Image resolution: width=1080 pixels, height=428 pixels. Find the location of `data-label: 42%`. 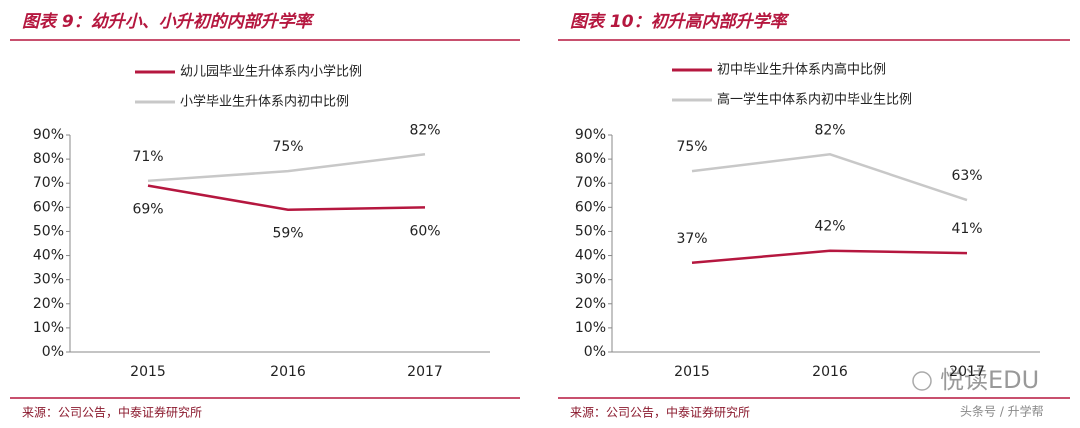

data-label: 42% is located at coordinates (829, 227).